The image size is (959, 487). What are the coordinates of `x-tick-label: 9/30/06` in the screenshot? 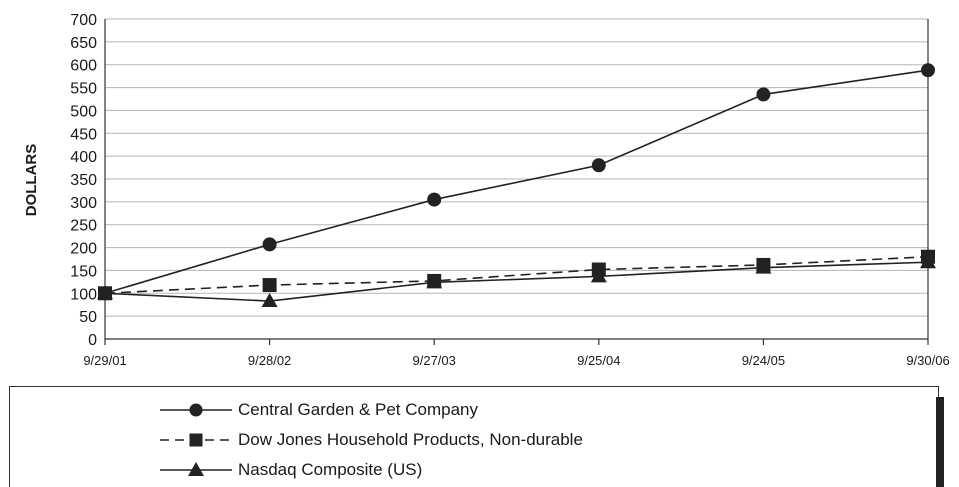 It's located at (927, 360).